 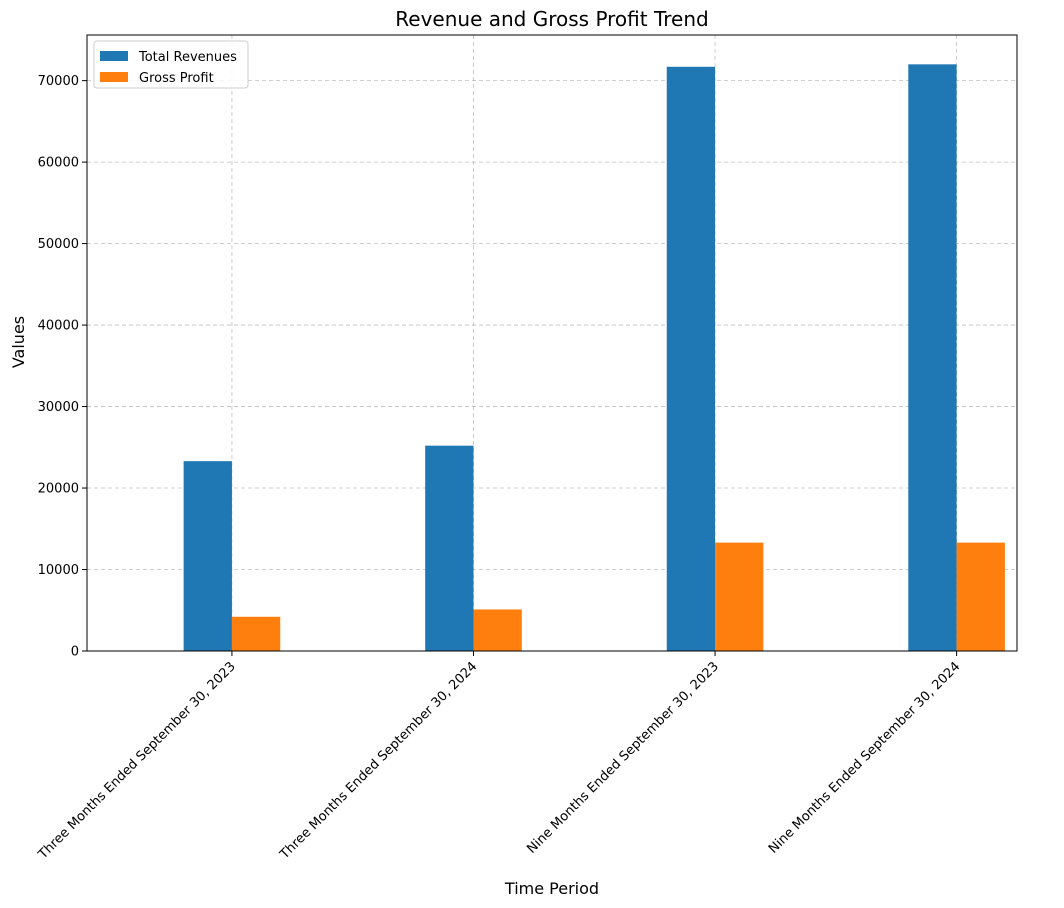 I want to click on legend-label: Gross Profit, so click(x=176, y=78).